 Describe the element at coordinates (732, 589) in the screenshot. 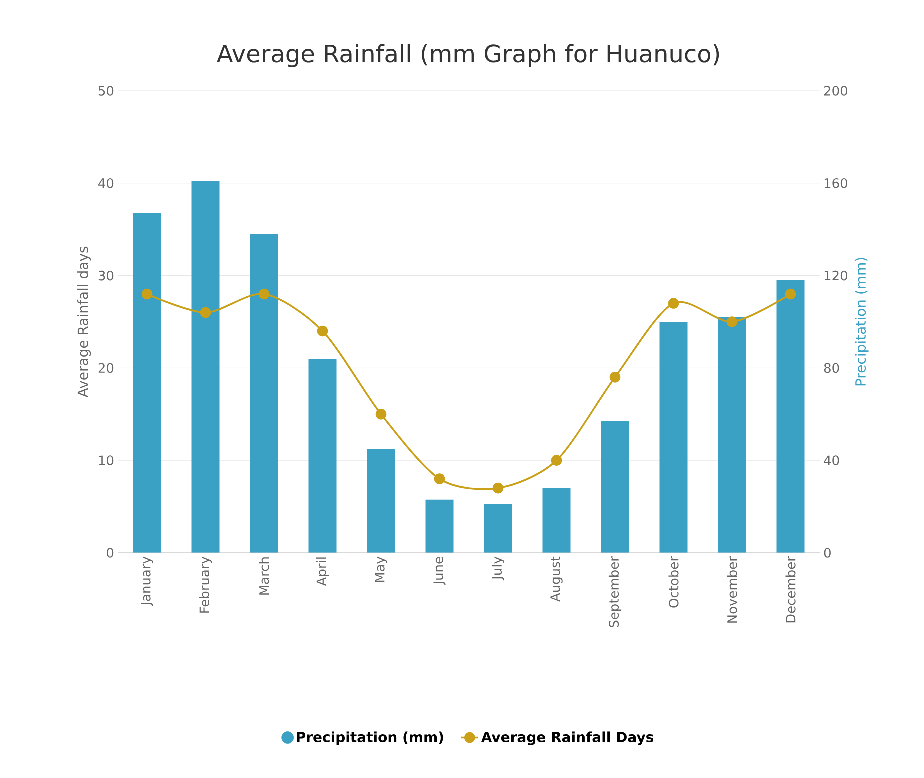

I see `x-tick-label: November` at that location.